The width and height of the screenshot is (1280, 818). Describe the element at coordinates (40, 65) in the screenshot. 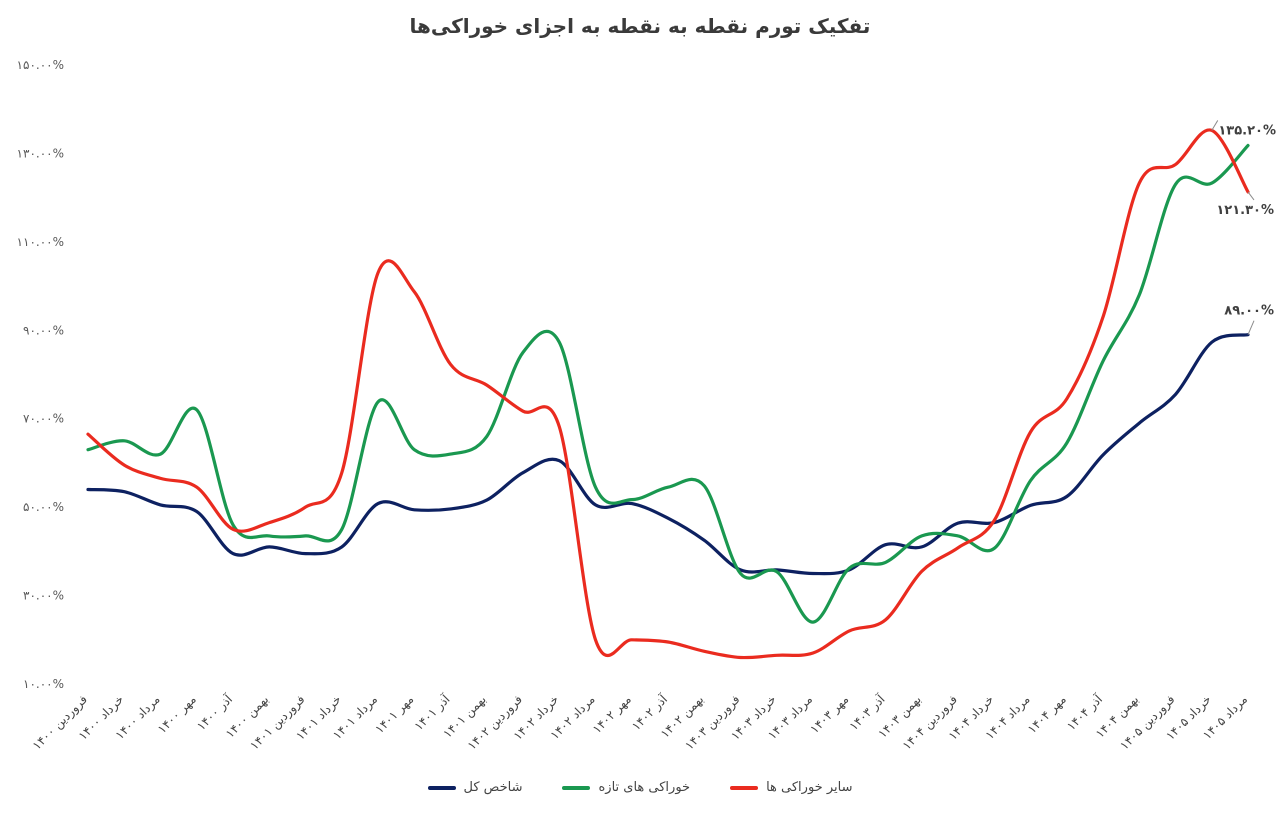

I see `y-tick-label: ۱۵۰.۰۰%` at that location.